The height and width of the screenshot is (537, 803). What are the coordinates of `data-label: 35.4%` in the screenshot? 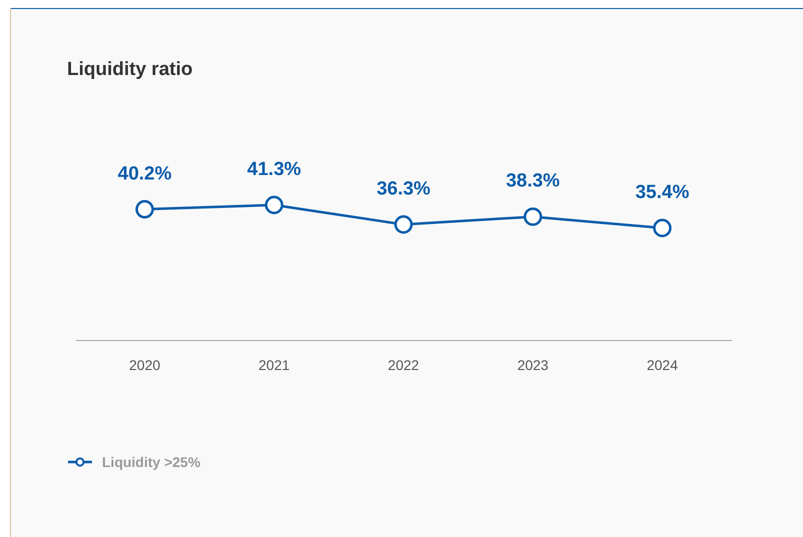 It's located at (662, 192).